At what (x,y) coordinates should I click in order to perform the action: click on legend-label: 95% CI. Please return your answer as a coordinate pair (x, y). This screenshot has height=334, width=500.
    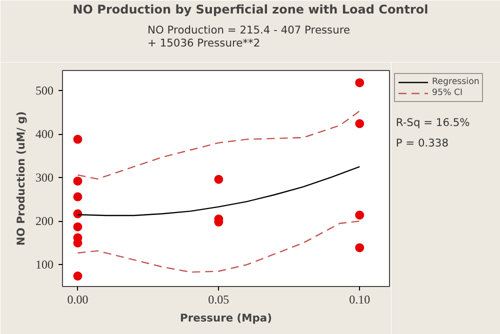
    Looking at the image, I should click on (447, 93).